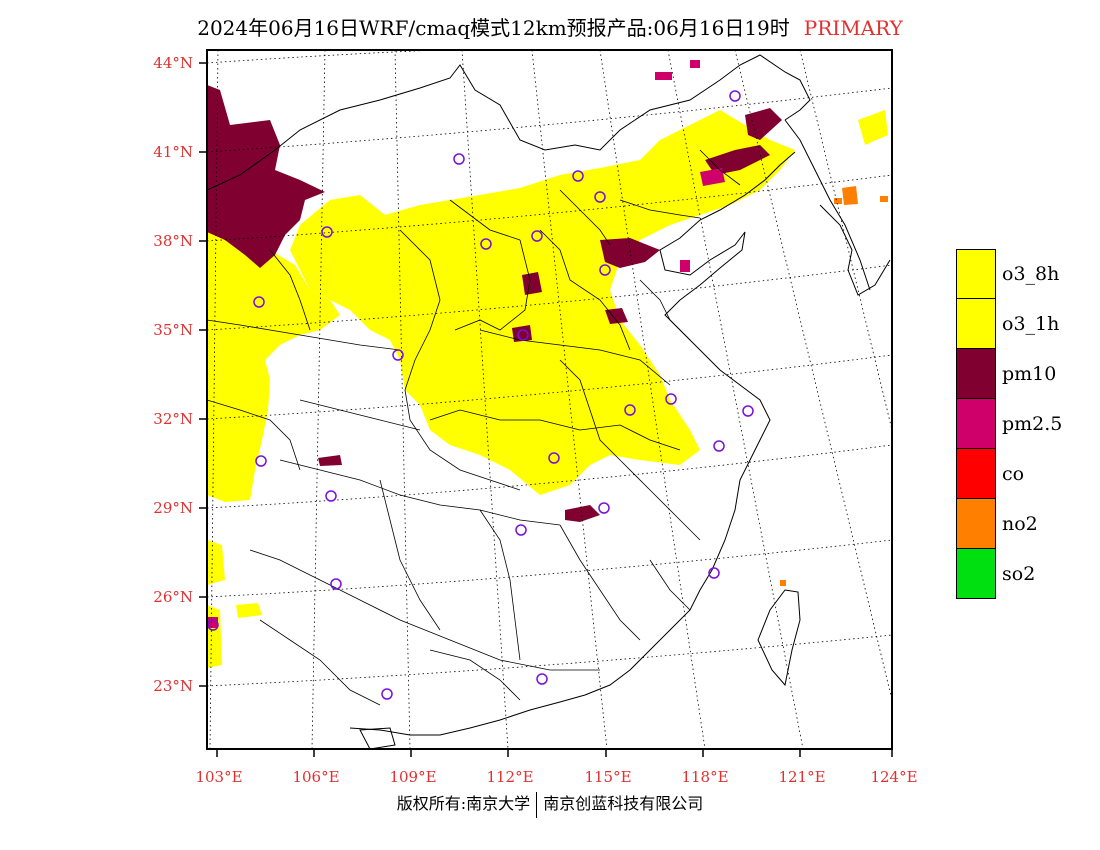 This screenshot has width=1100, height=850. What do you see at coordinates (173, 330) in the screenshot?
I see `lat-label-35: 35°N` at bounding box center [173, 330].